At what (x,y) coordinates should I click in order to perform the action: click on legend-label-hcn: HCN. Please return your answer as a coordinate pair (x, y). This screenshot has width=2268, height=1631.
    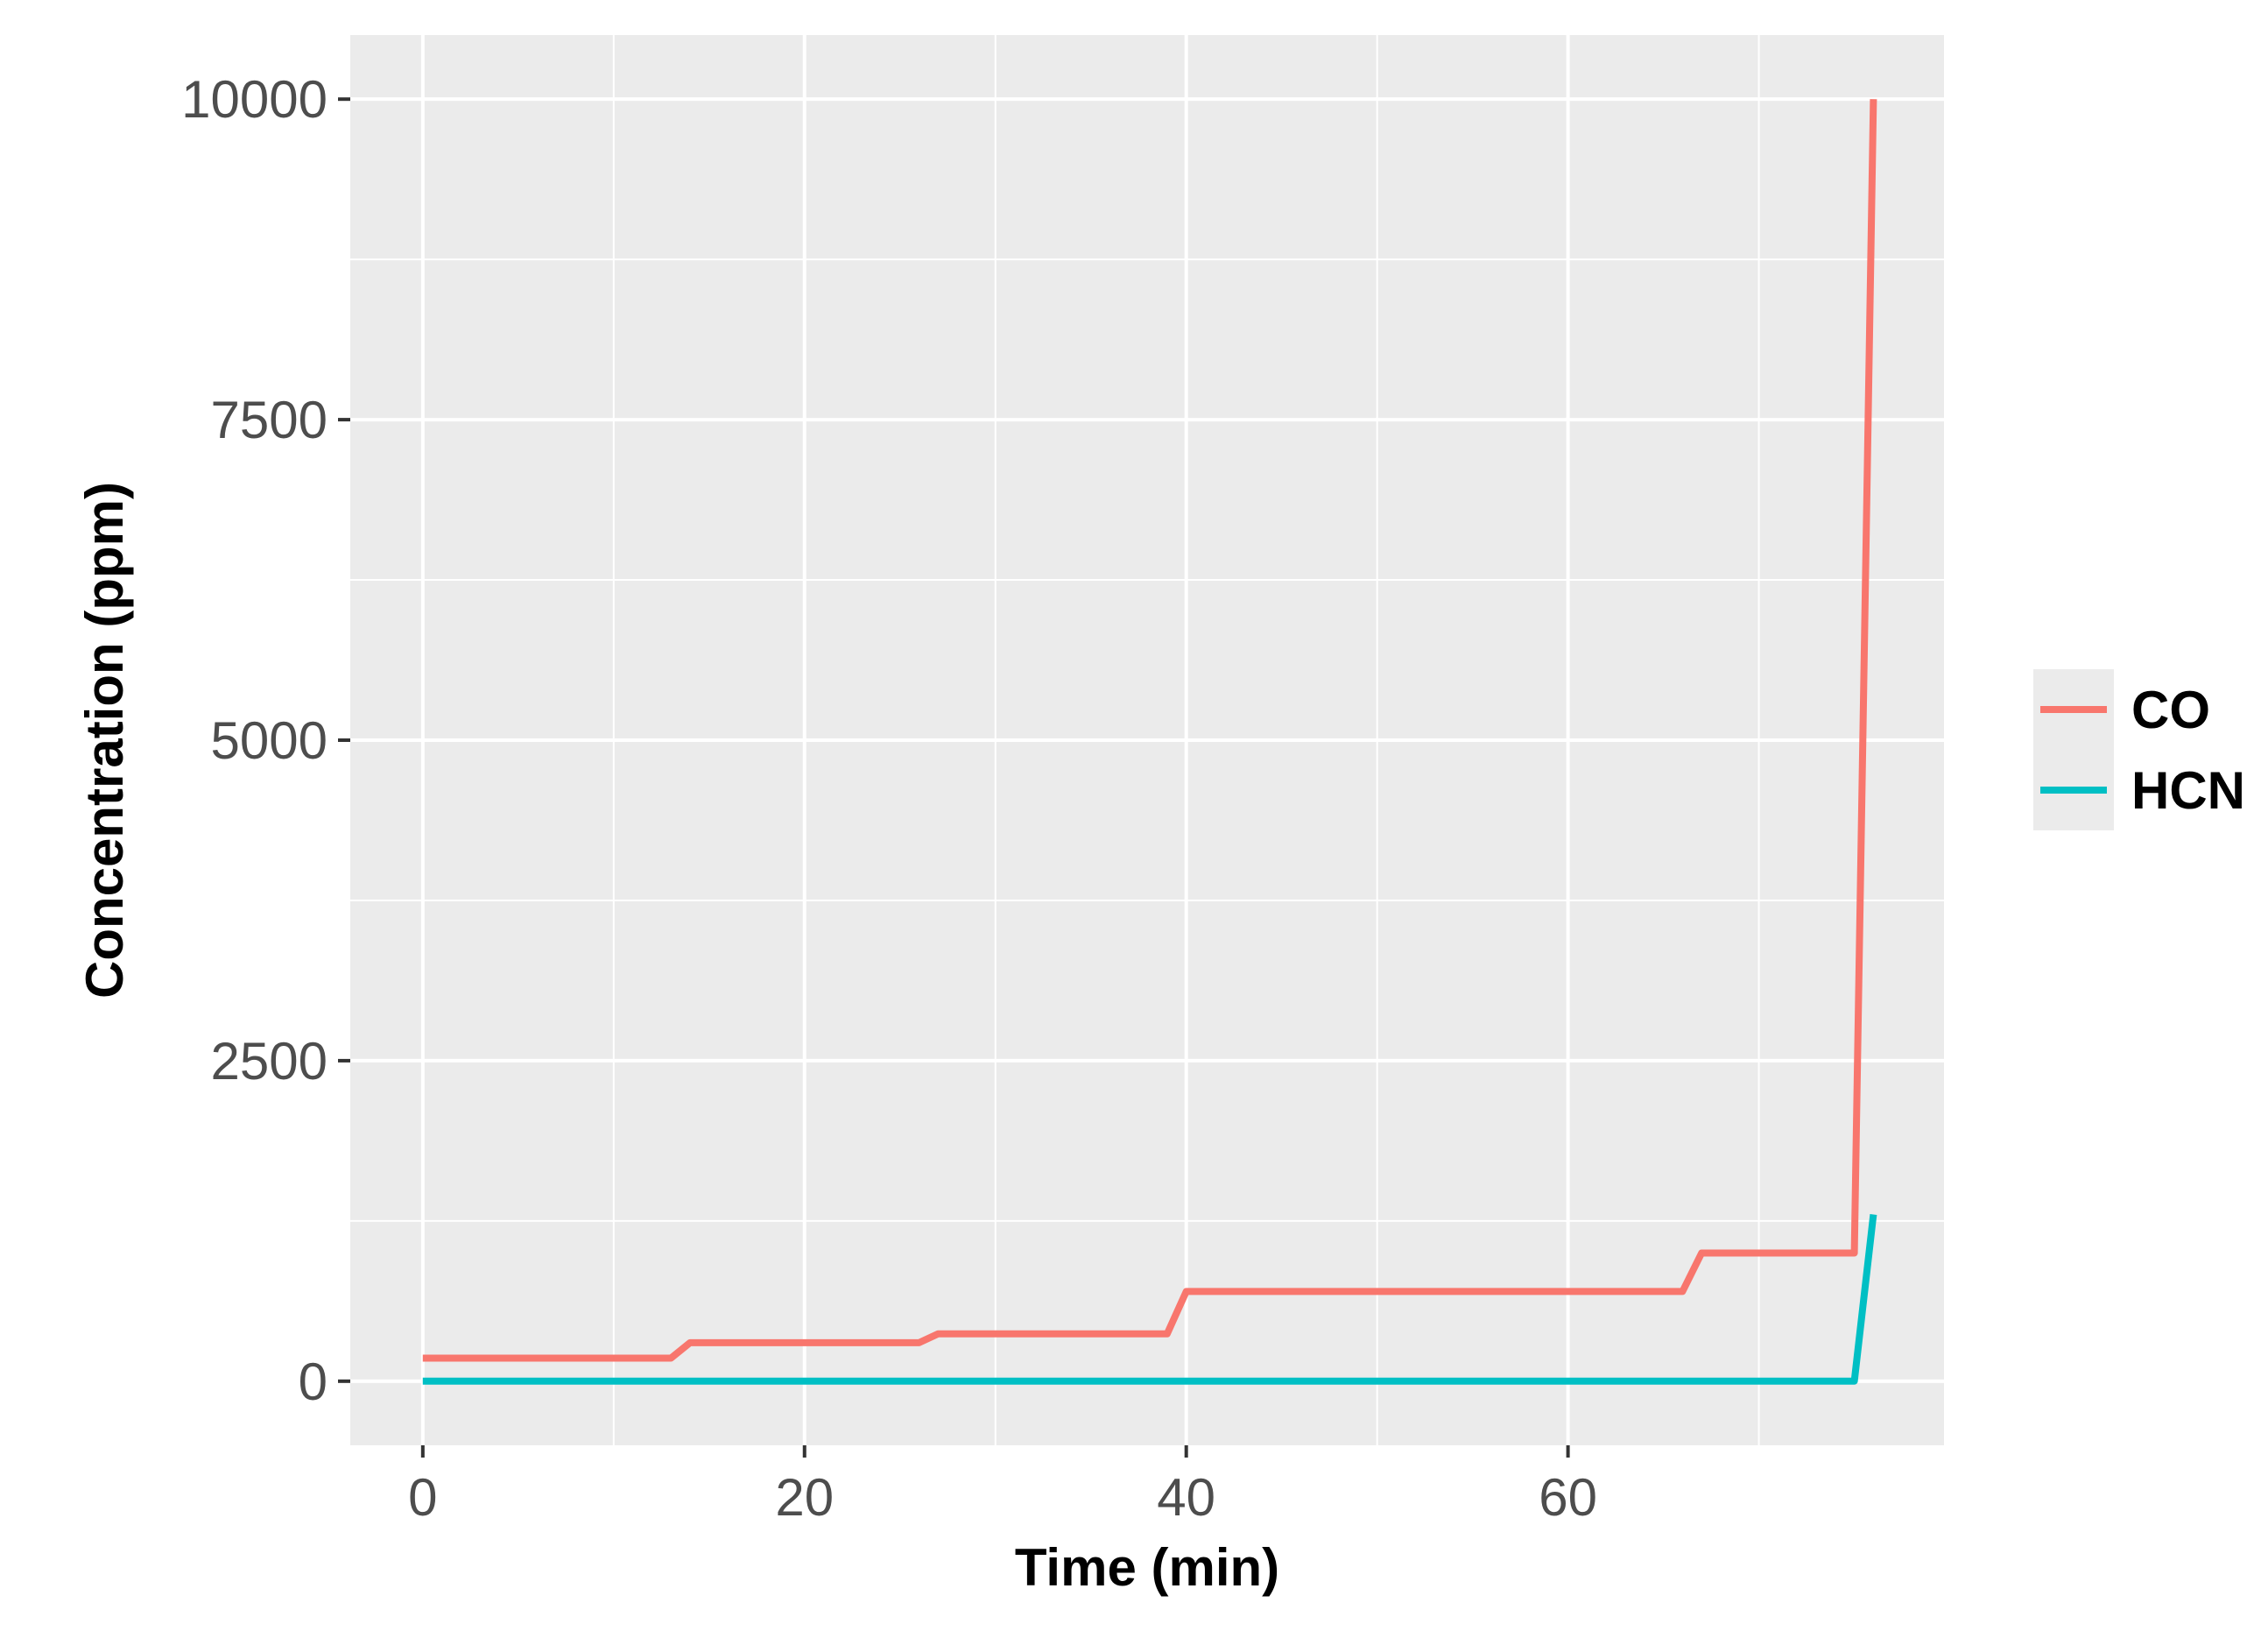
    Looking at the image, I should click on (2188, 790).